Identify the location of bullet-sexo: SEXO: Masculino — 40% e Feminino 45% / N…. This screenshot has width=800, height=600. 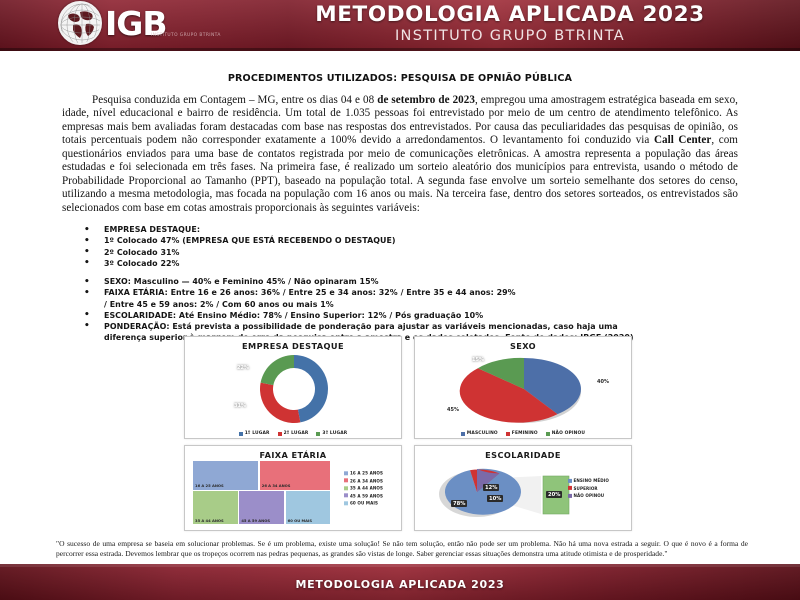
(439, 282).